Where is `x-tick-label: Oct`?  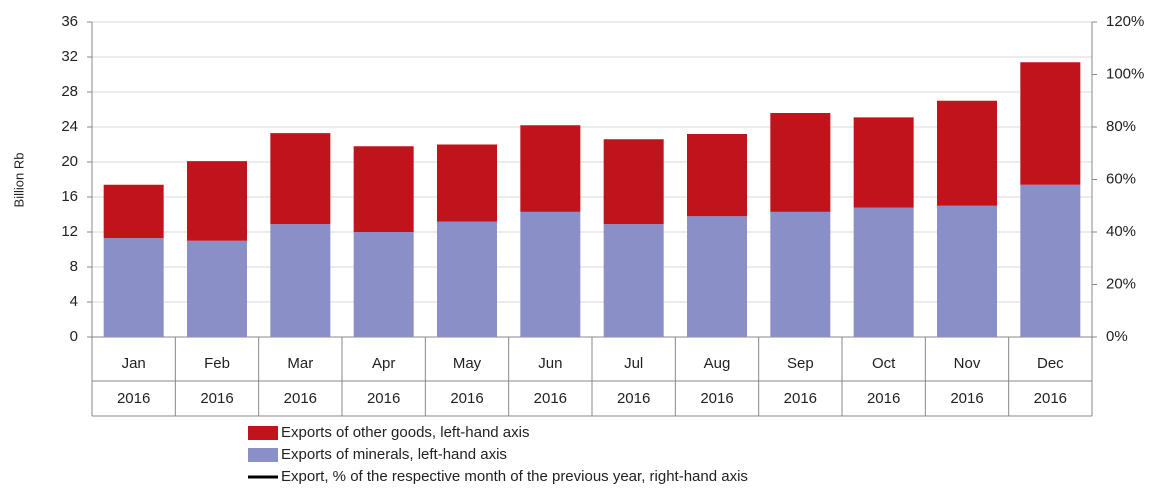 x-tick-label: Oct is located at coordinates (884, 363).